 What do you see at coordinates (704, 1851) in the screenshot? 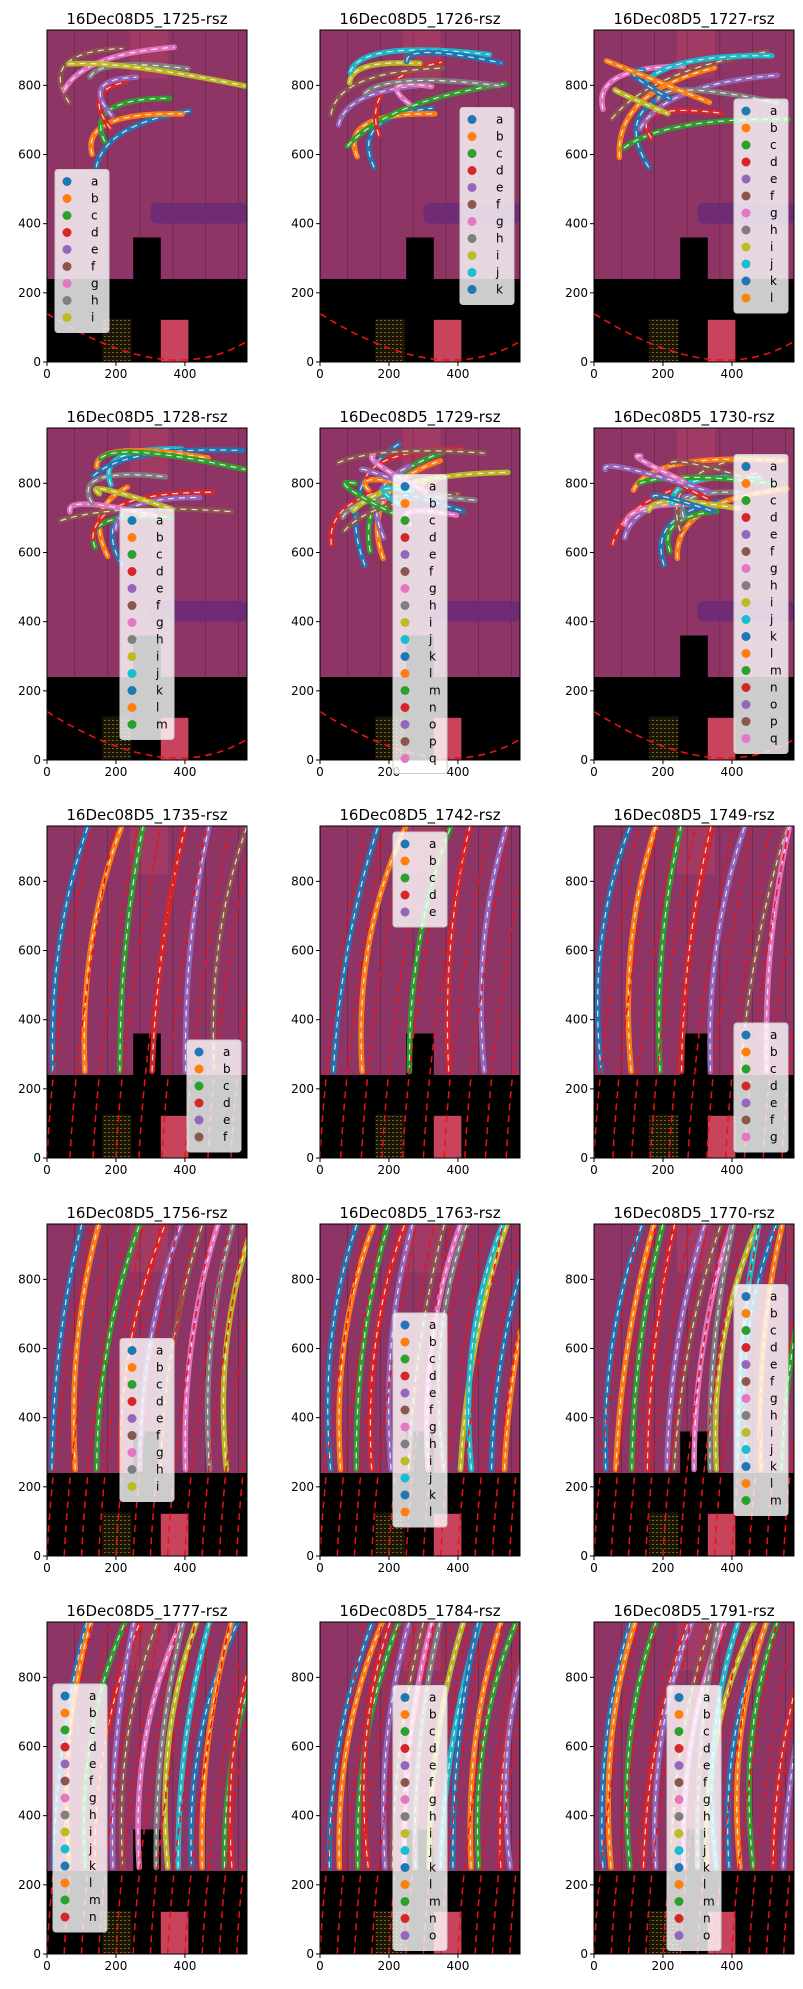
I see `legend-label: j` at bounding box center [704, 1851].